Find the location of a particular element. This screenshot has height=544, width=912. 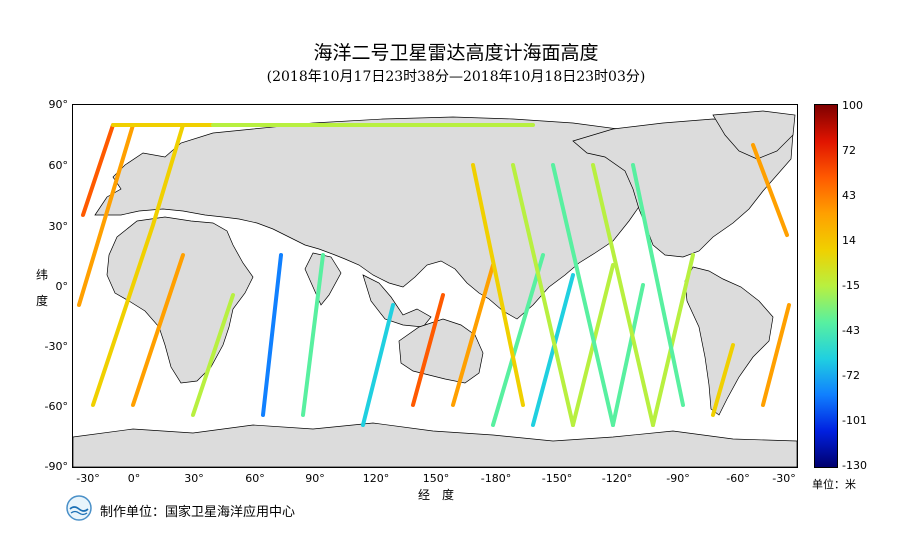

colorbar-tick: -43 is located at coordinates (851, 330).